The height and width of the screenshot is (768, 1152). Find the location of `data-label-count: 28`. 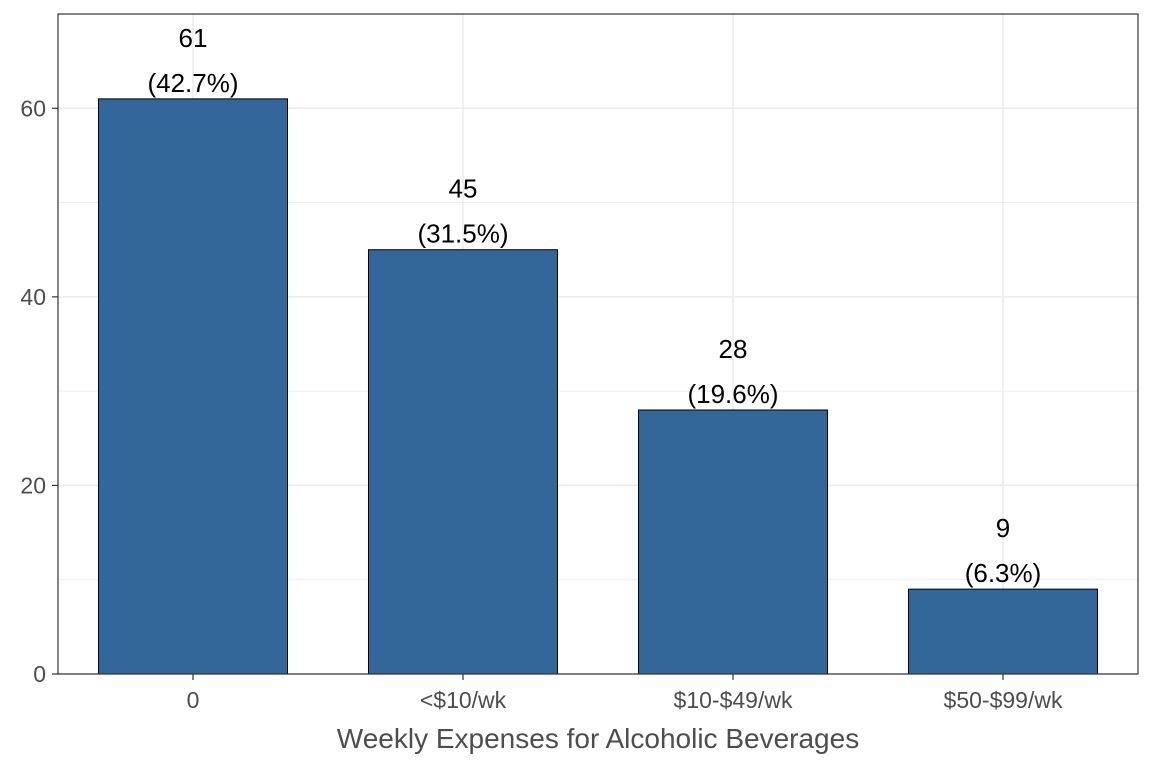

data-label-count: 28 is located at coordinates (733, 349).